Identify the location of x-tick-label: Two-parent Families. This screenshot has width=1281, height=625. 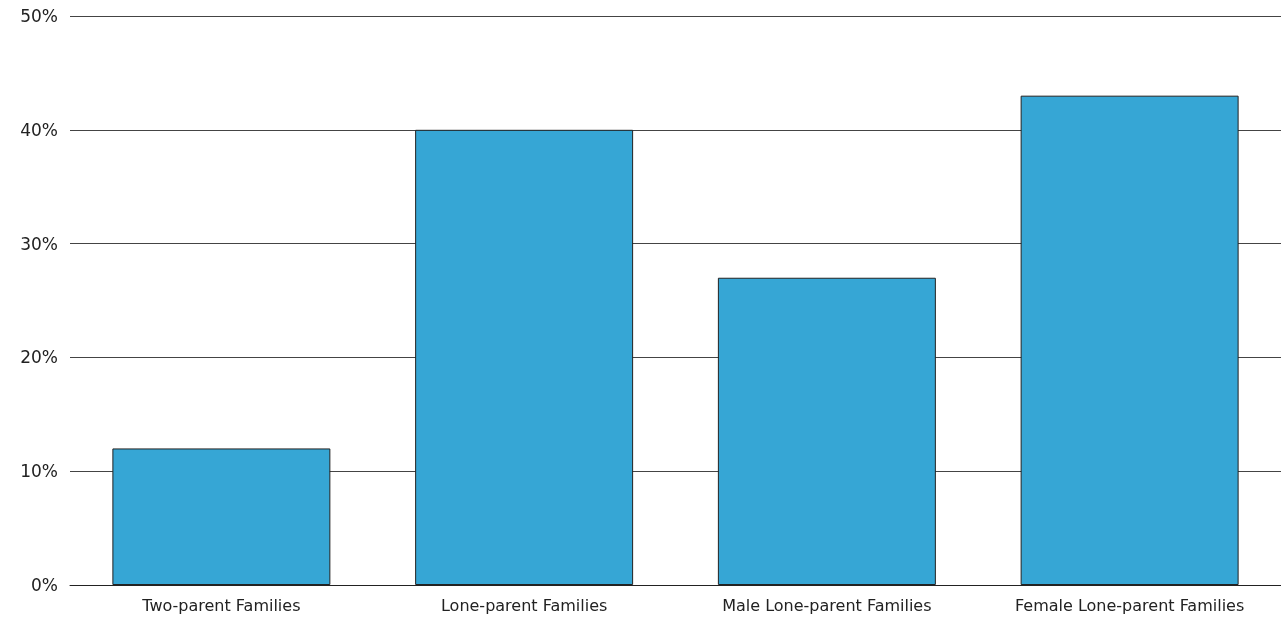
(221, 605).